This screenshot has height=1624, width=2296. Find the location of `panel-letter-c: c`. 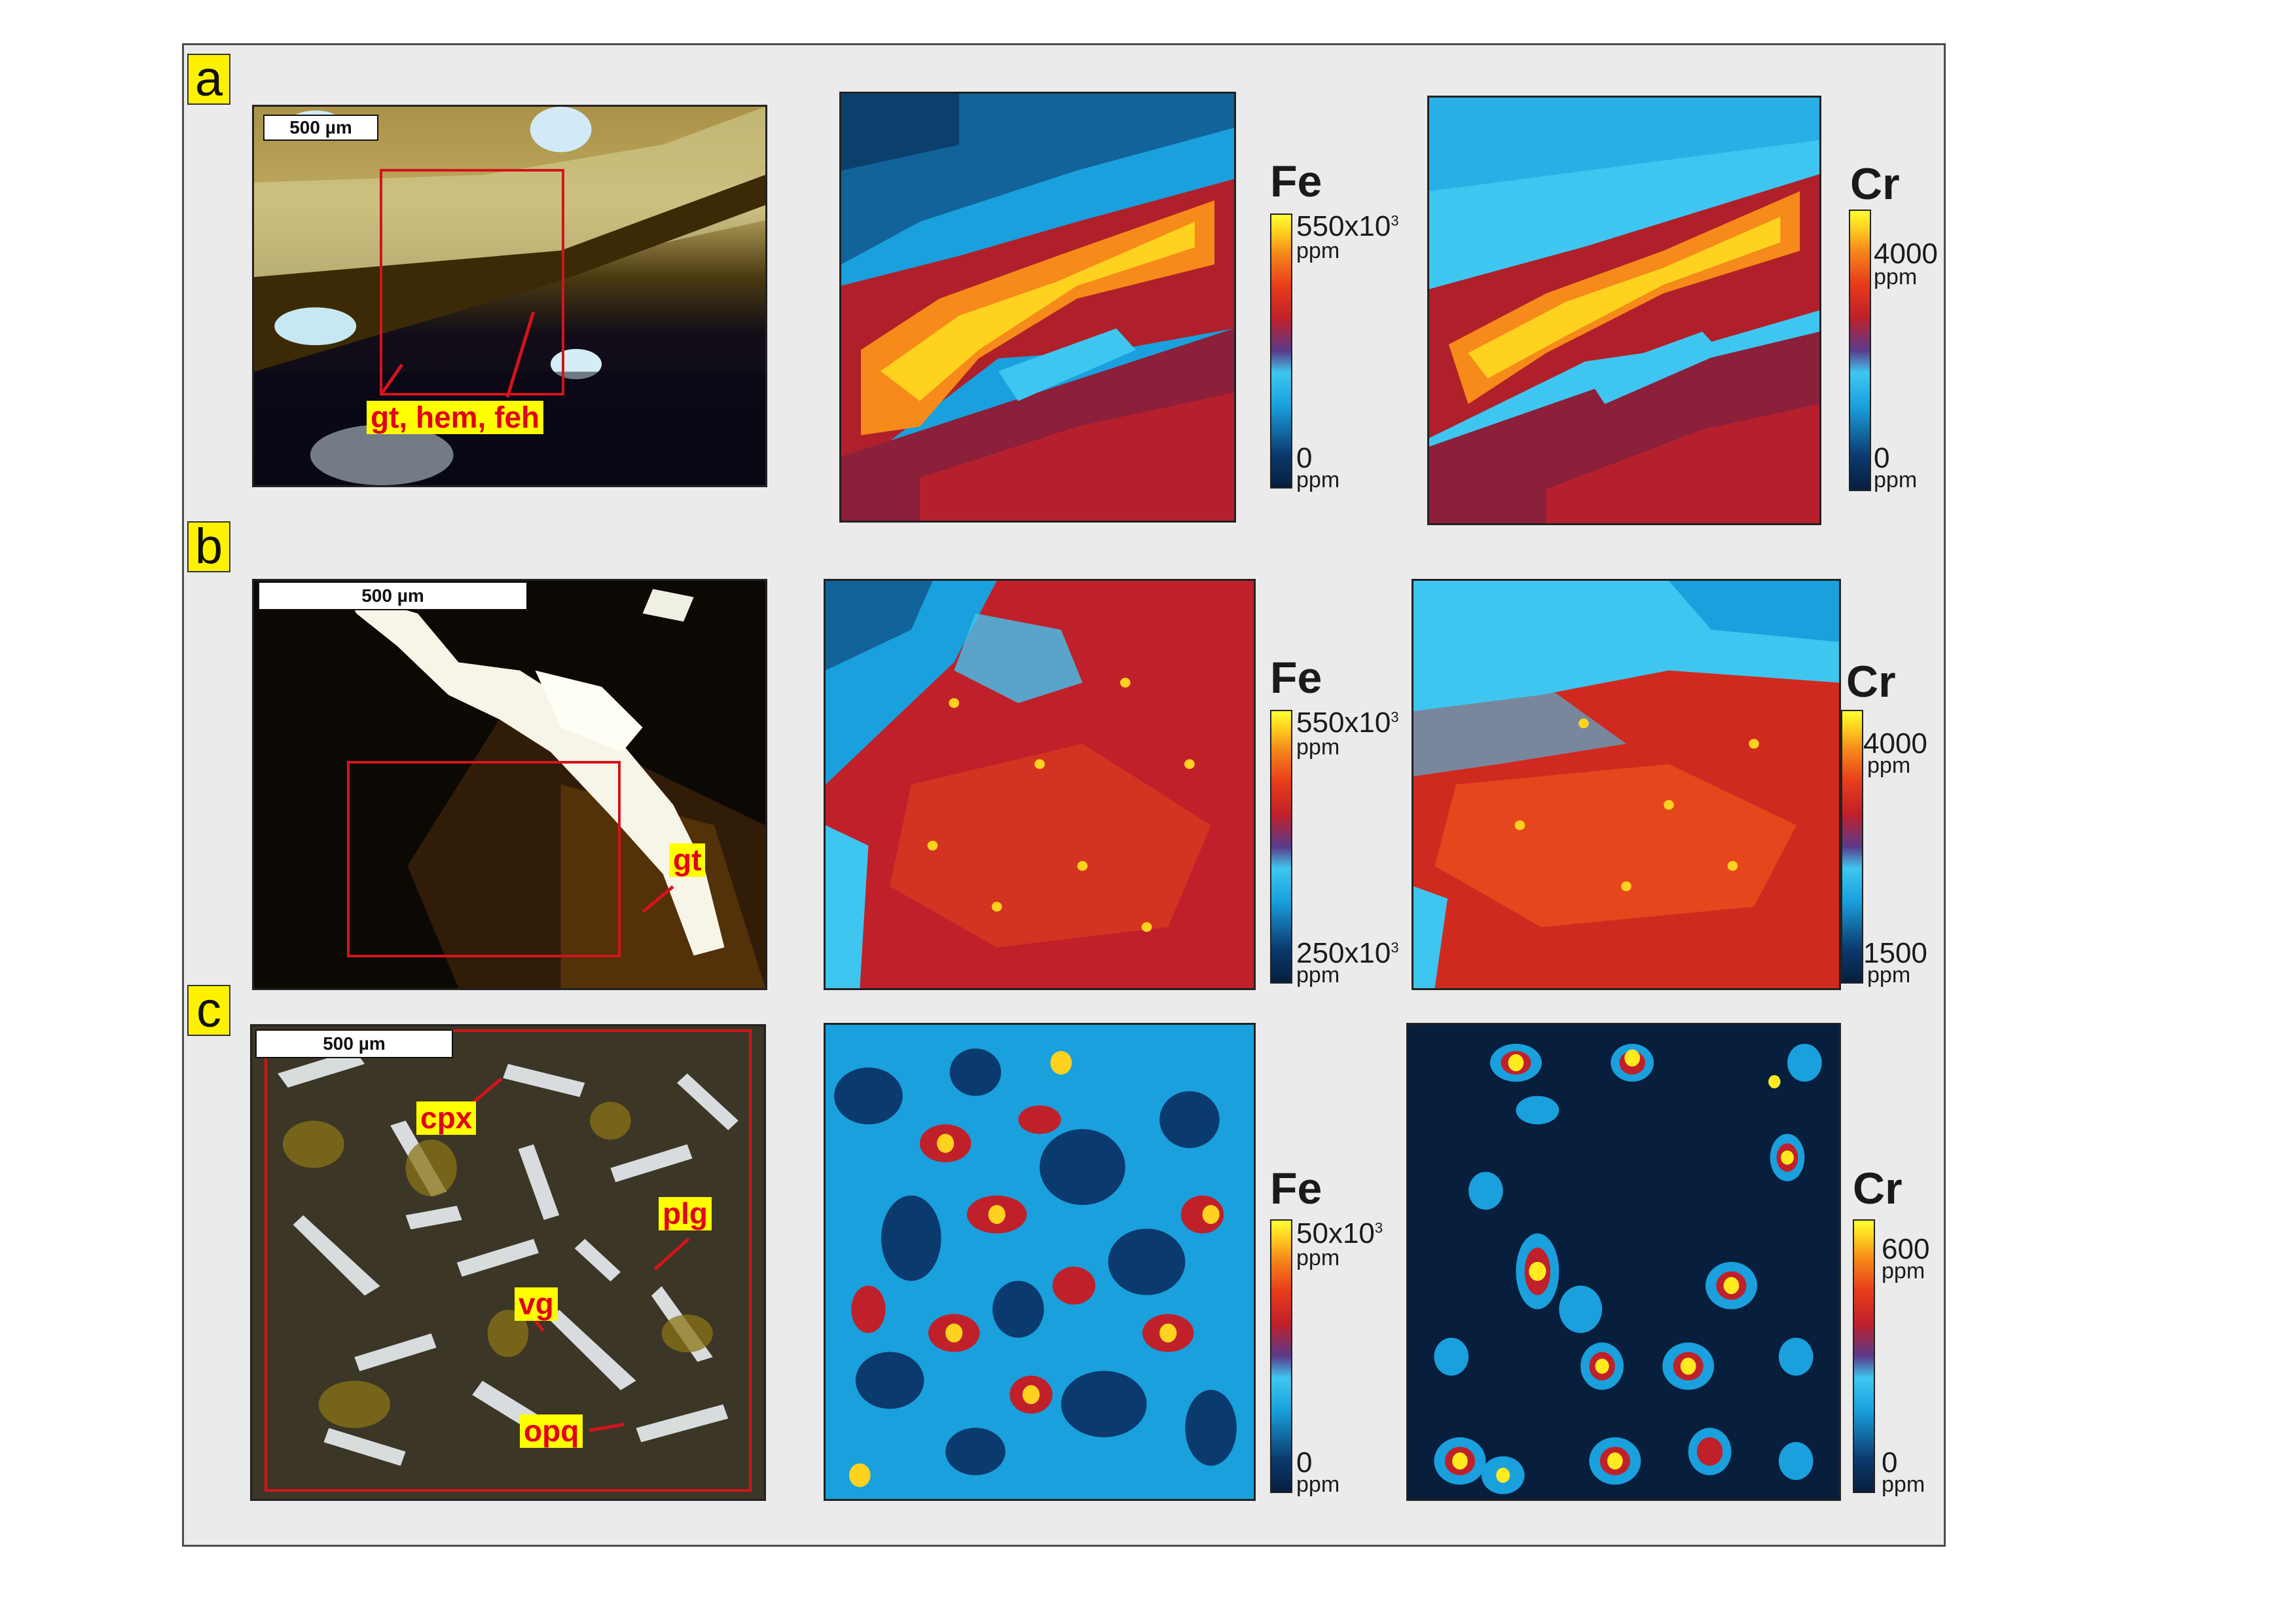

panel-letter-c: c is located at coordinates (208, 1010).